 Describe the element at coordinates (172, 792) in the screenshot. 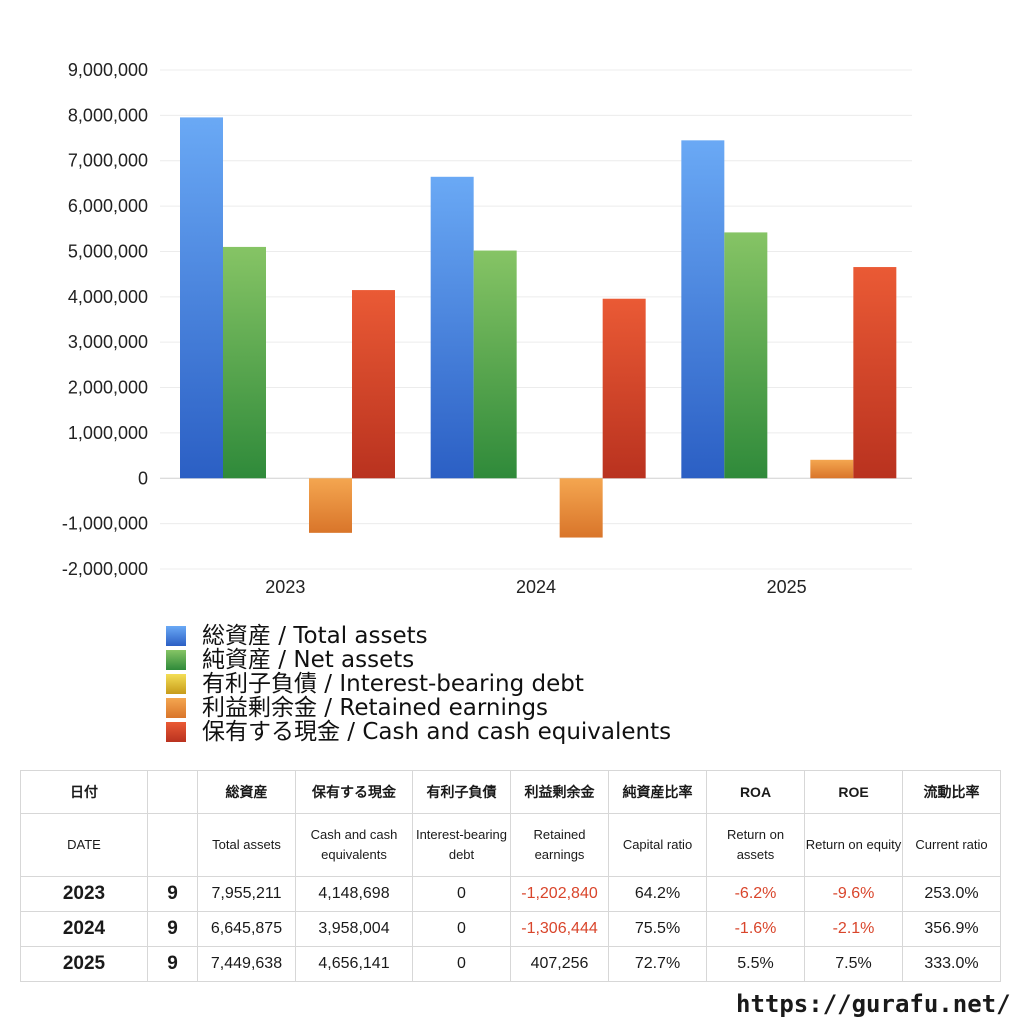

I see `header-month` at that location.